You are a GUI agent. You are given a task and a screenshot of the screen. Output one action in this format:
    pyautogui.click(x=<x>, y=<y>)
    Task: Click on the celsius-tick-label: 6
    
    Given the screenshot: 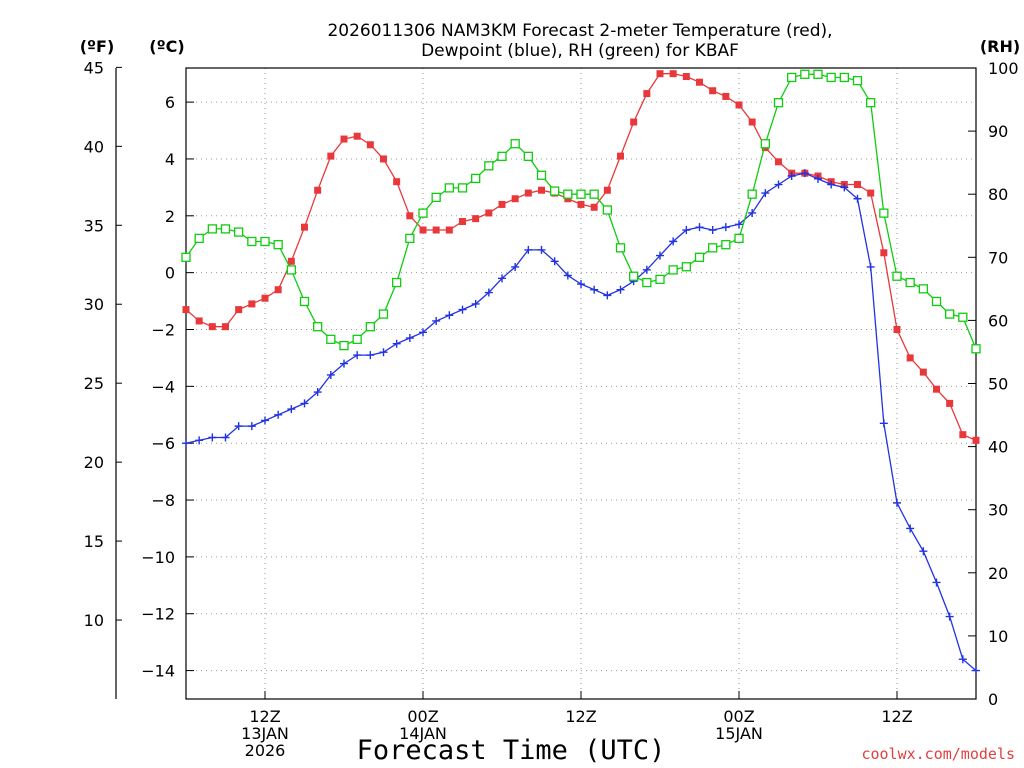 What is the action you would take?
    pyautogui.click(x=170, y=102)
    